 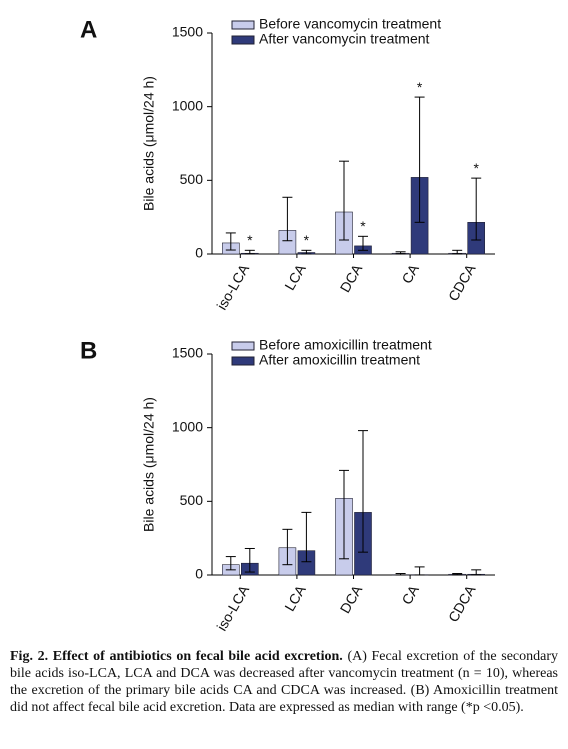 I want to click on legend-label: Before vancomycin treatment, so click(x=350, y=24).